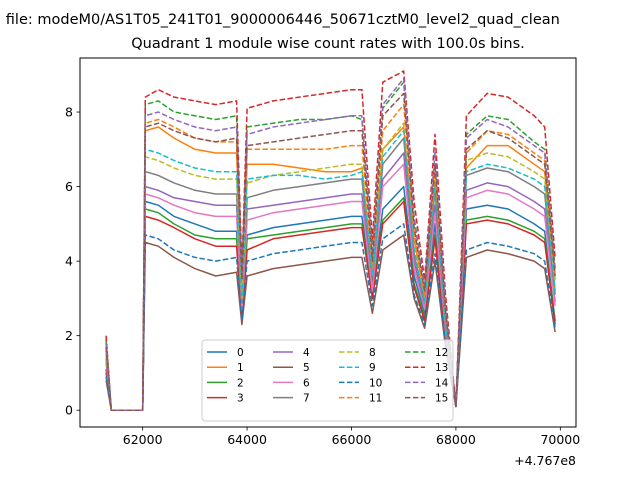 The width and height of the screenshot is (640, 480). Describe the element at coordinates (69, 261) in the screenshot. I see `y-tick-label: 4` at that location.